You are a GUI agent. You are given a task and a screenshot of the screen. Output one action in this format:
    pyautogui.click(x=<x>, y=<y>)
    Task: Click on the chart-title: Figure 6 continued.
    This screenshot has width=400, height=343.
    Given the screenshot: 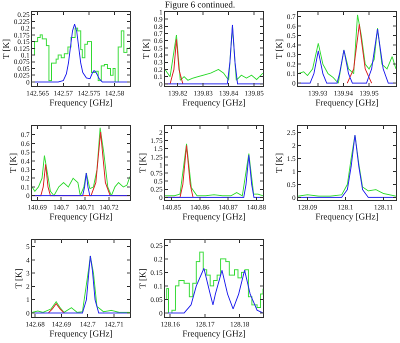 What is the action you would take?
    pyautogui.click(x=200, y=5)
    